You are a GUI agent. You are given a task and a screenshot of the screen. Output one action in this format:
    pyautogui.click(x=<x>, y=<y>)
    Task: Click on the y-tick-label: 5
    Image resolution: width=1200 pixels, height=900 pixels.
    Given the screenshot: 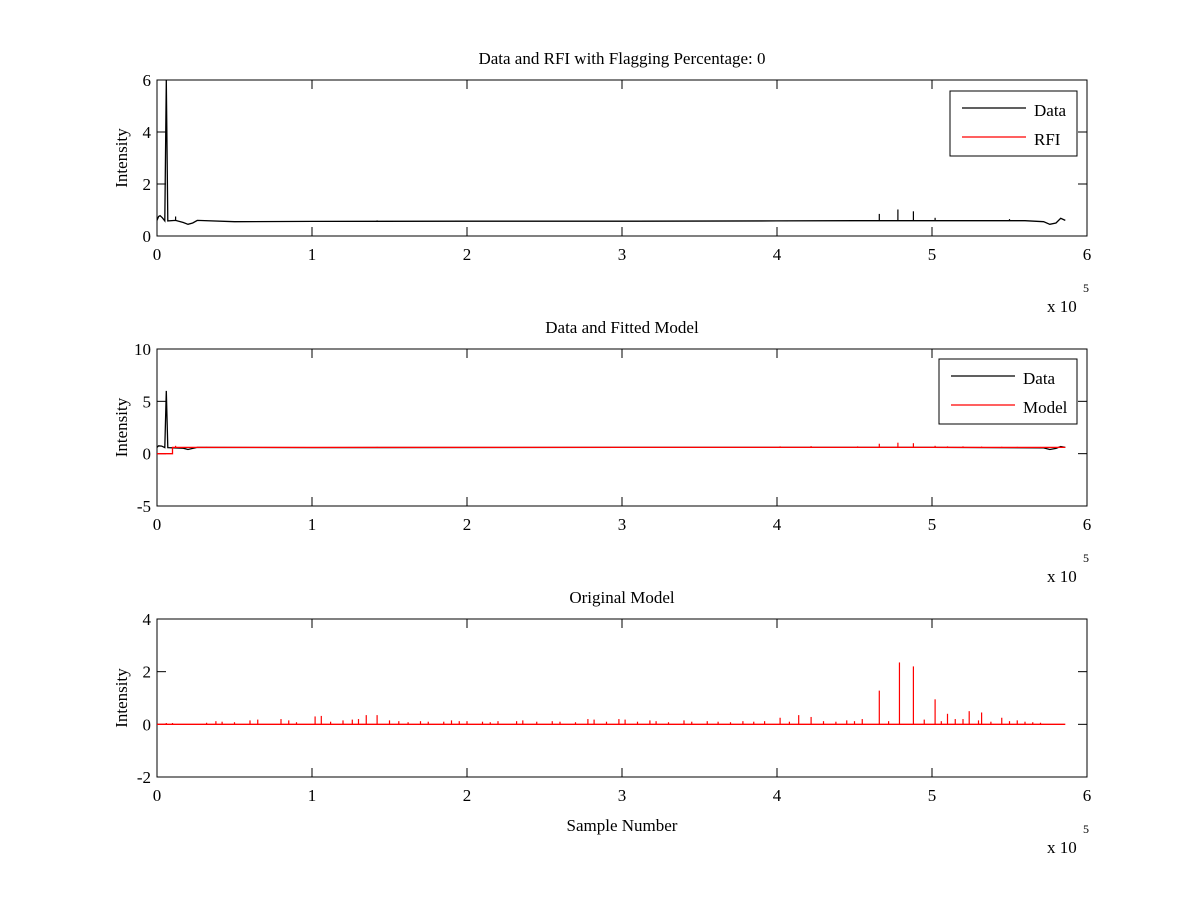 What is the action you would take?
    pyautogui.click(x=147, y=401)
    